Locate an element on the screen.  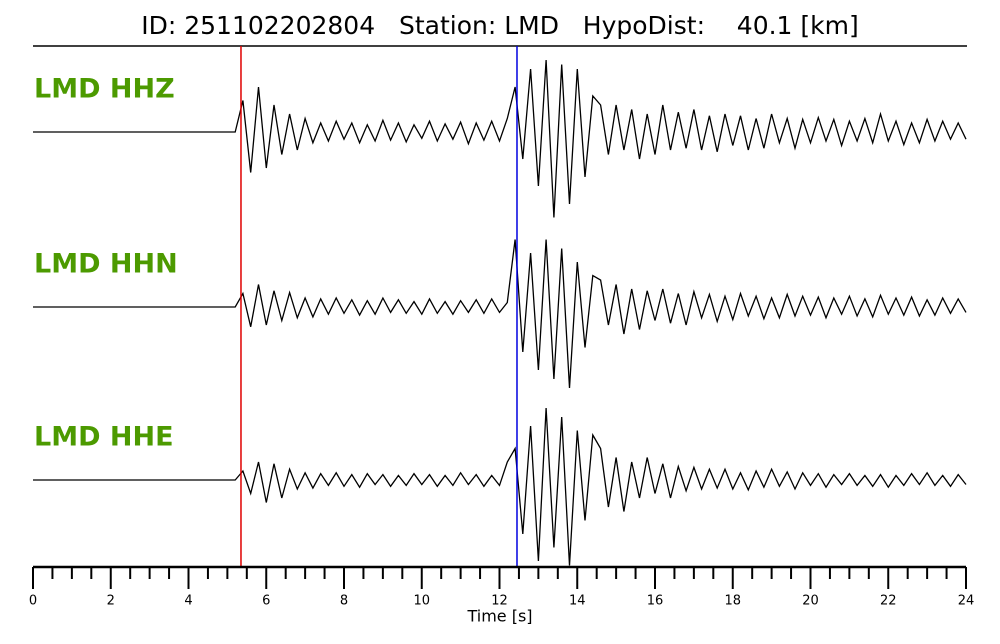
x-tick-label: 10 is located at coordinates (421, 601).